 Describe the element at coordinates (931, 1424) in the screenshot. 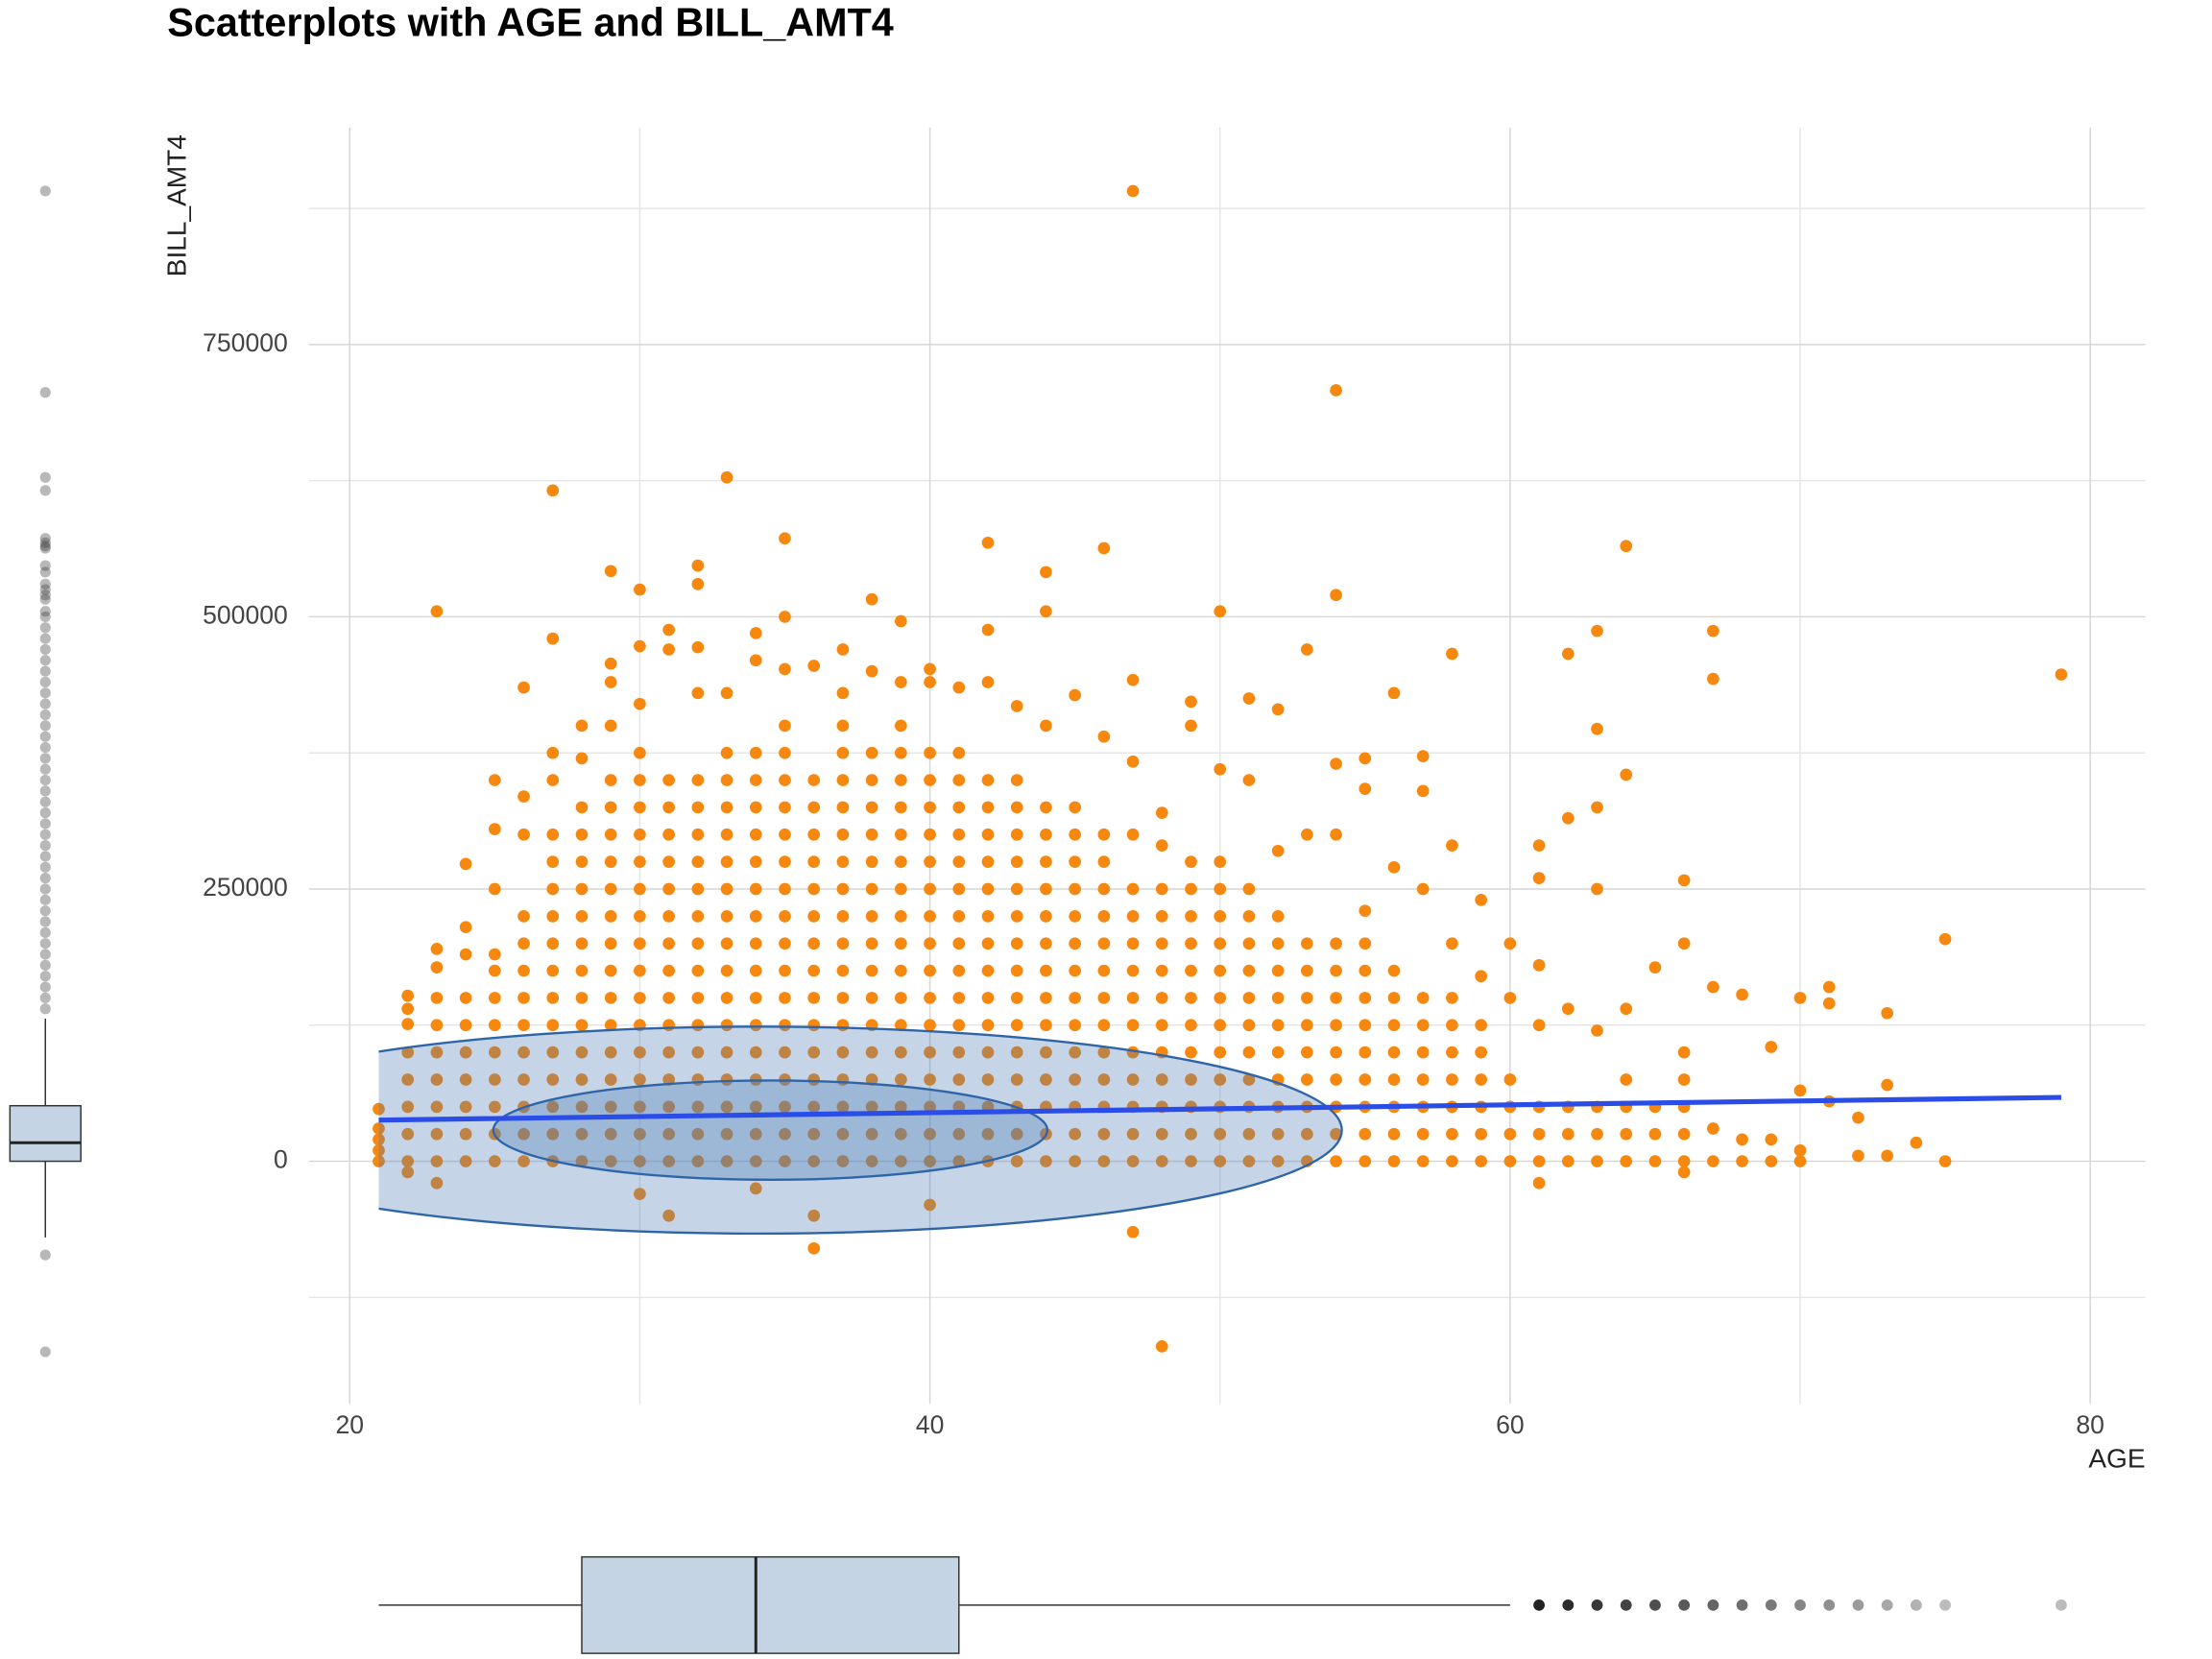

I see `x-tick-label: 40` at that location.